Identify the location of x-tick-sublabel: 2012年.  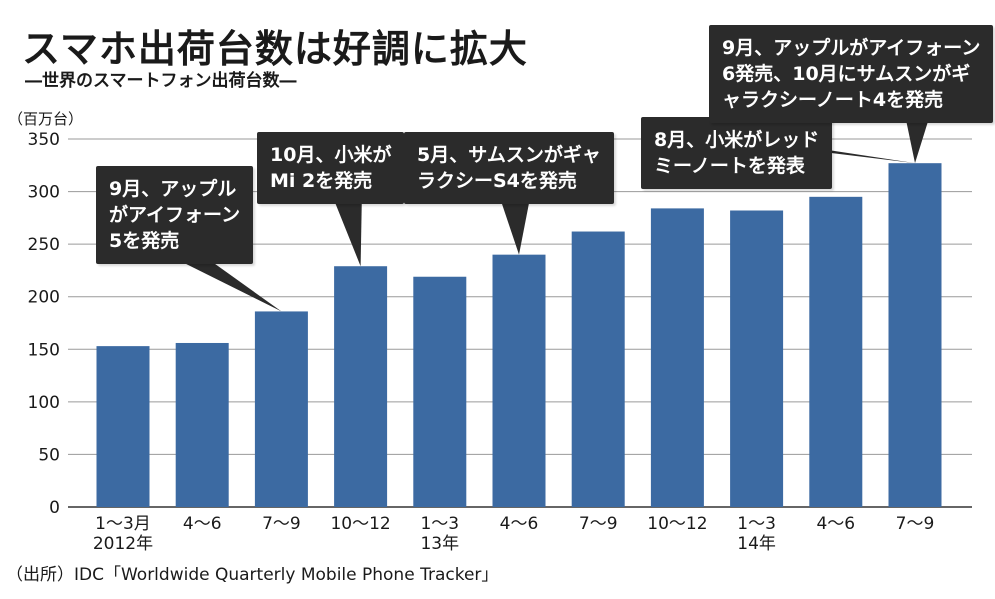
(123, 544).